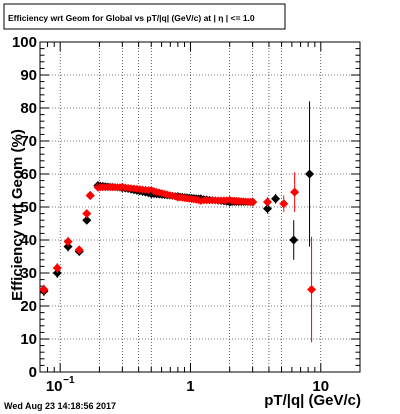 This screenshot has width=400, height=414. Describe the element at coordinates (312, 400) in the screenshot. I see `x-axis-label: pT/|q| (GeV/c)` at that location.